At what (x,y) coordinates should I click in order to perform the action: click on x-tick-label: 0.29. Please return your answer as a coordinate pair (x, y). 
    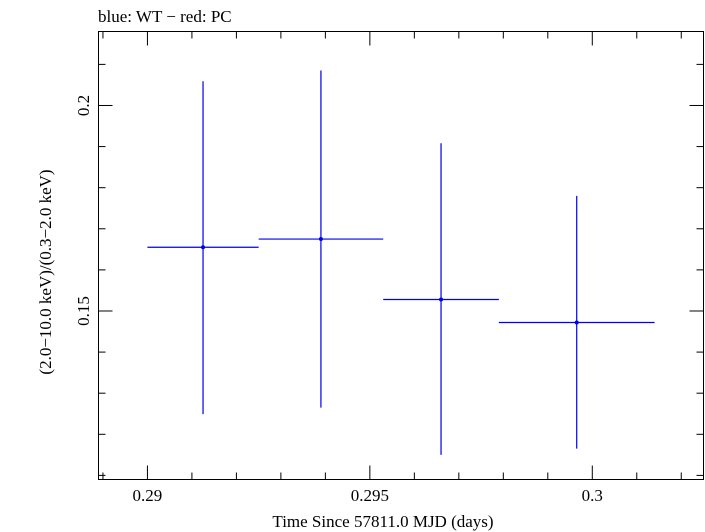
    Looking at the image, I should click on (148, 495).